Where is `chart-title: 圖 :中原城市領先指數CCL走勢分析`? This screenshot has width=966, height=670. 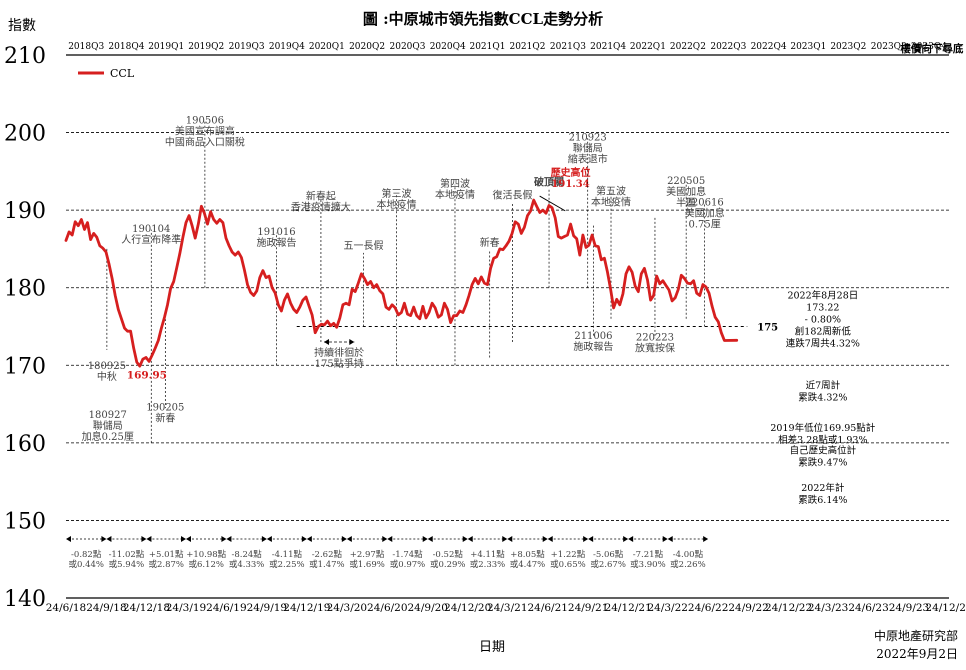
chart-title: 圖 :中原城市領先指數CCL走勢分析 is located at coordinates (483, 19).